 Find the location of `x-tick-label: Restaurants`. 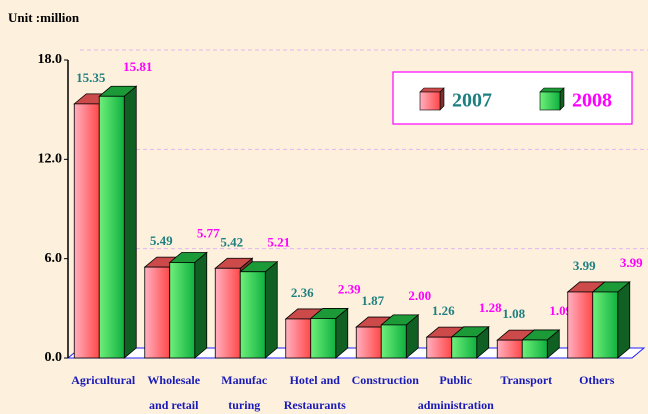

x-tick-label: Restaurants is located at coordinates (315, 405).